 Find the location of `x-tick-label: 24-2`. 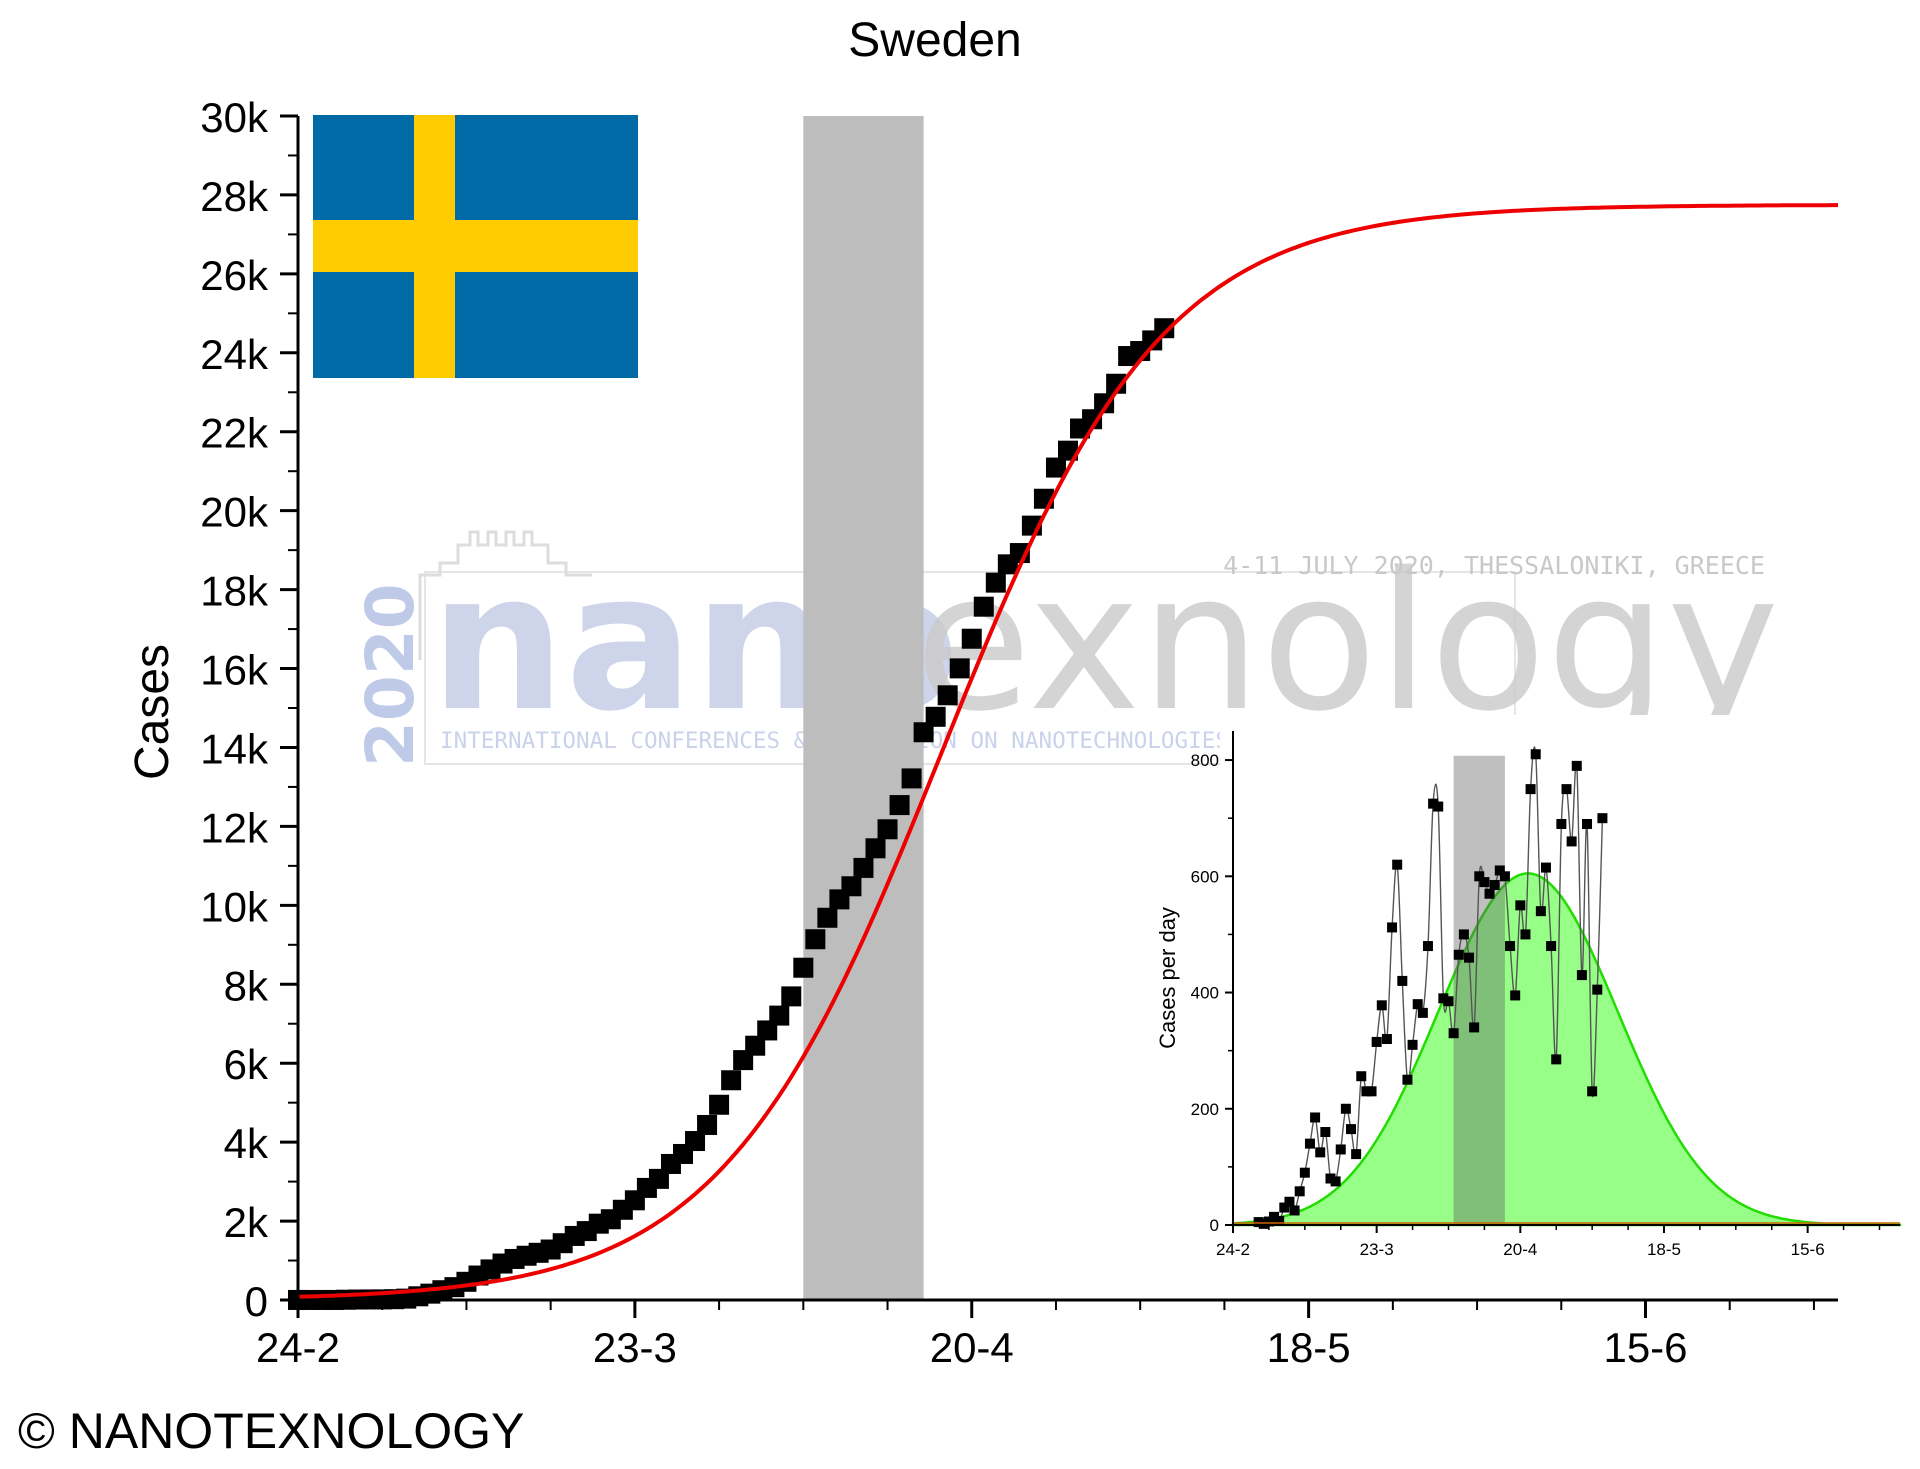

x-tick-label: 24-2 is located at coordinates (298, 1347).